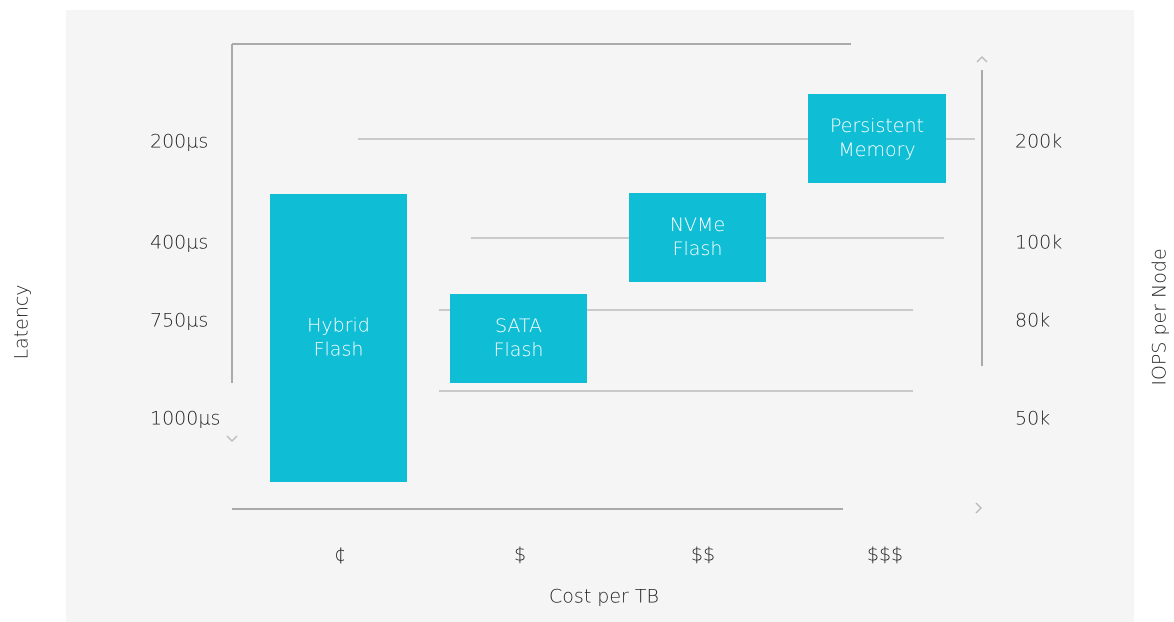  I want to click on right-tick-label: 50k, so click(1032, 419).